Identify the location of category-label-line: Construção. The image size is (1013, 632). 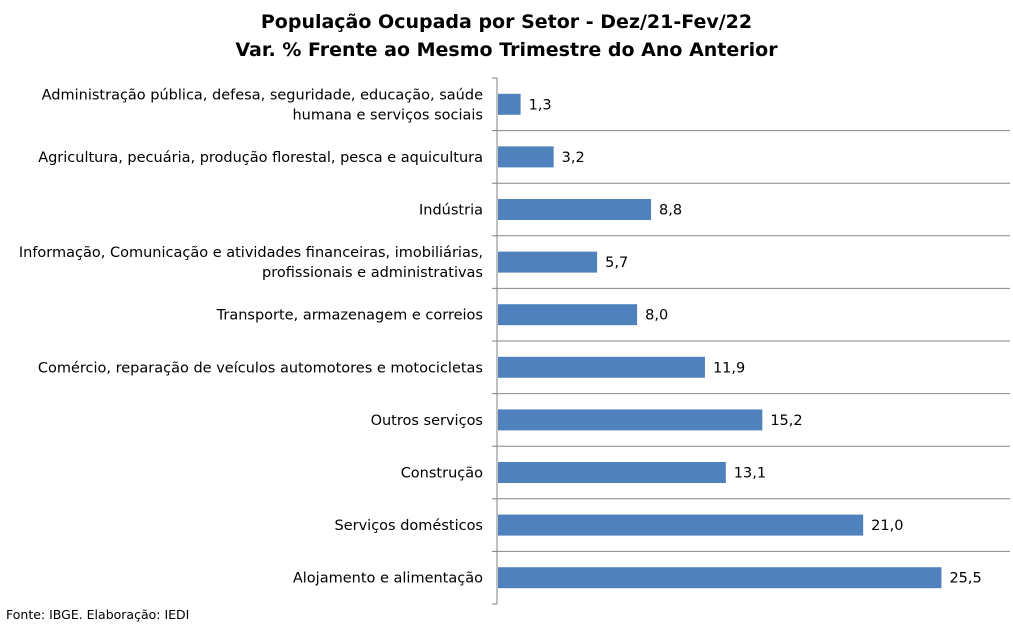
(442, 474).